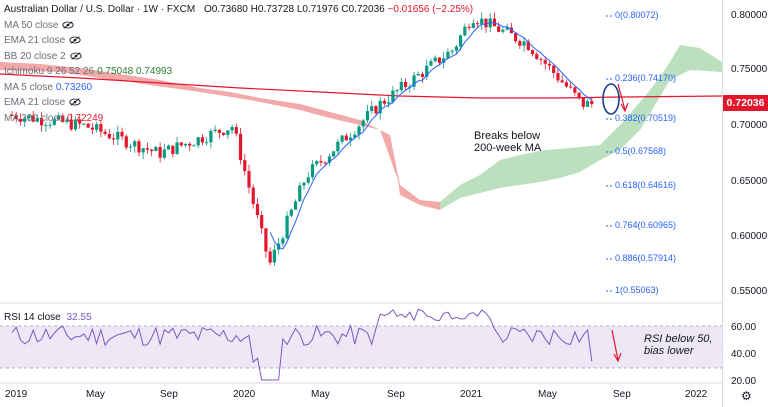  What do you see at coordinates (238, 88) in the screenshot?
I see `legend-row: MA 5 close 0.73260` at bounding box center [238, 88].